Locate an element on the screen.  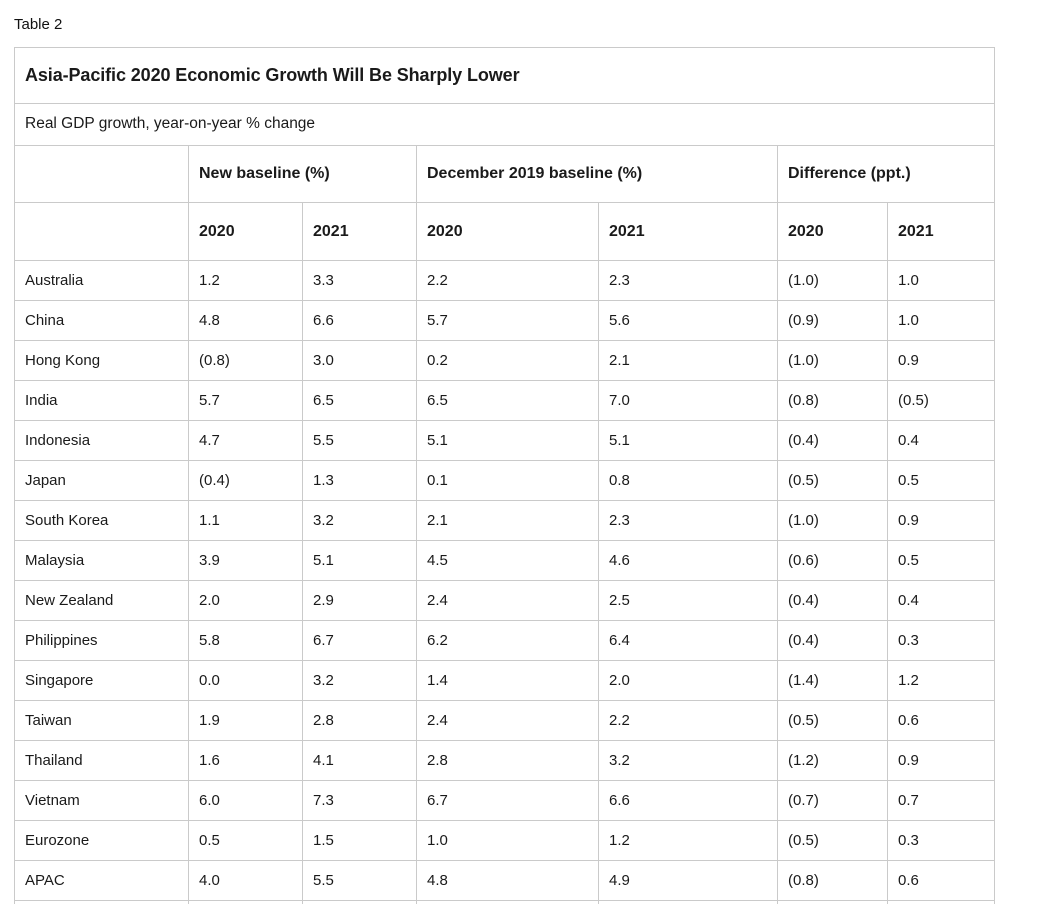
value-cell: 1.4 is located at coordinates (507, 680).